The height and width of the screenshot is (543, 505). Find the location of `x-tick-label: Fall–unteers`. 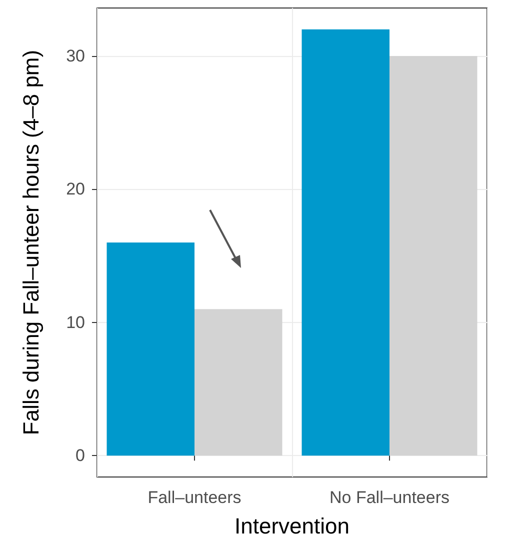

x-tick-label: Fall–unteers is located at coordinates (195, 497).